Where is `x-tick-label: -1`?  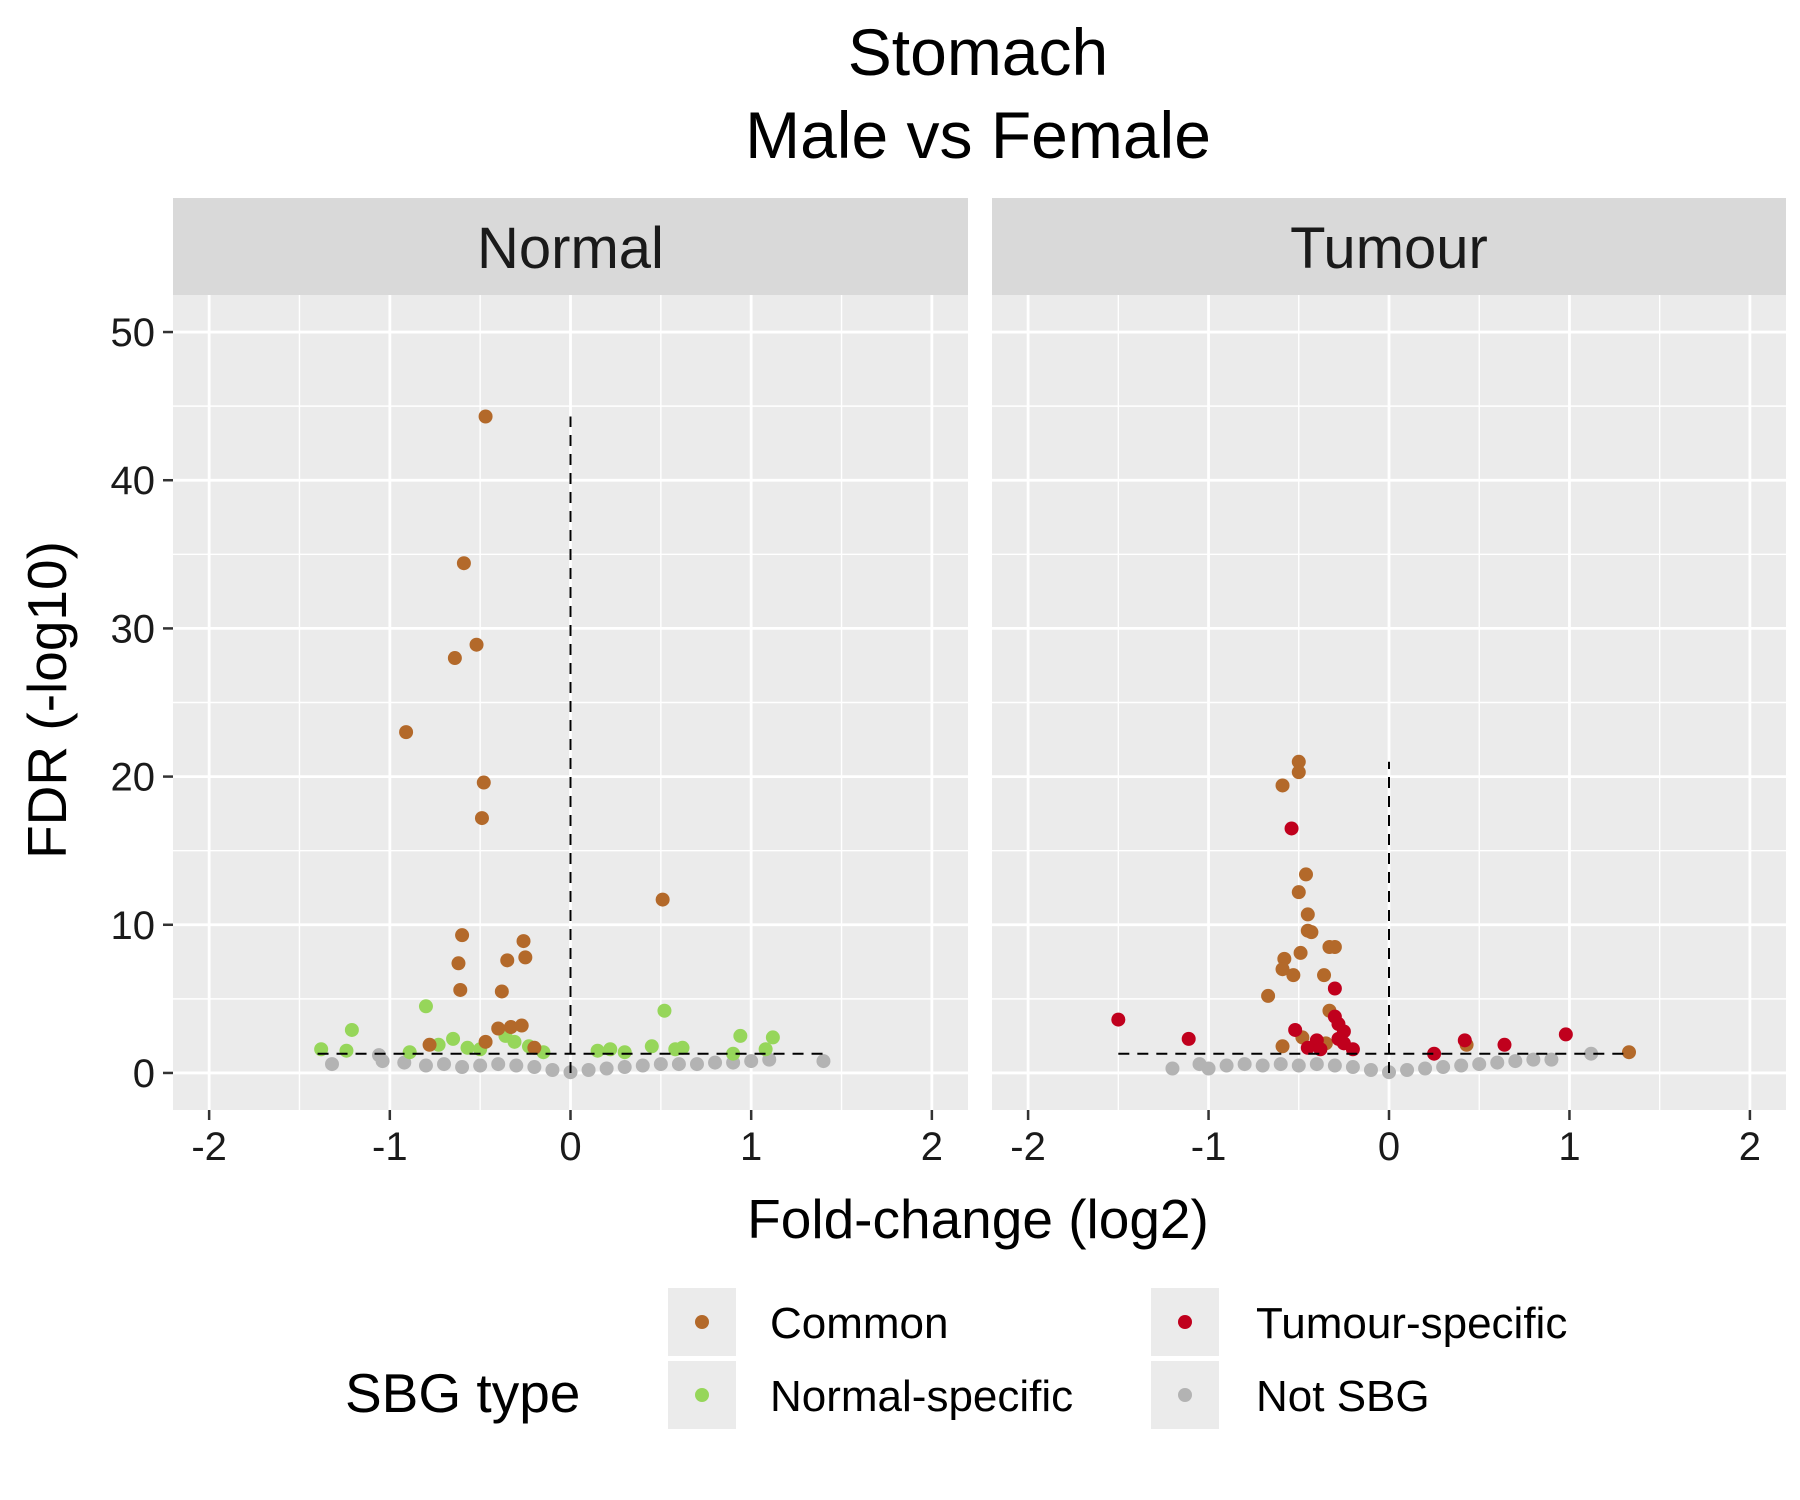 x-tick-label: -1 is located at coordinates (390, 1147).